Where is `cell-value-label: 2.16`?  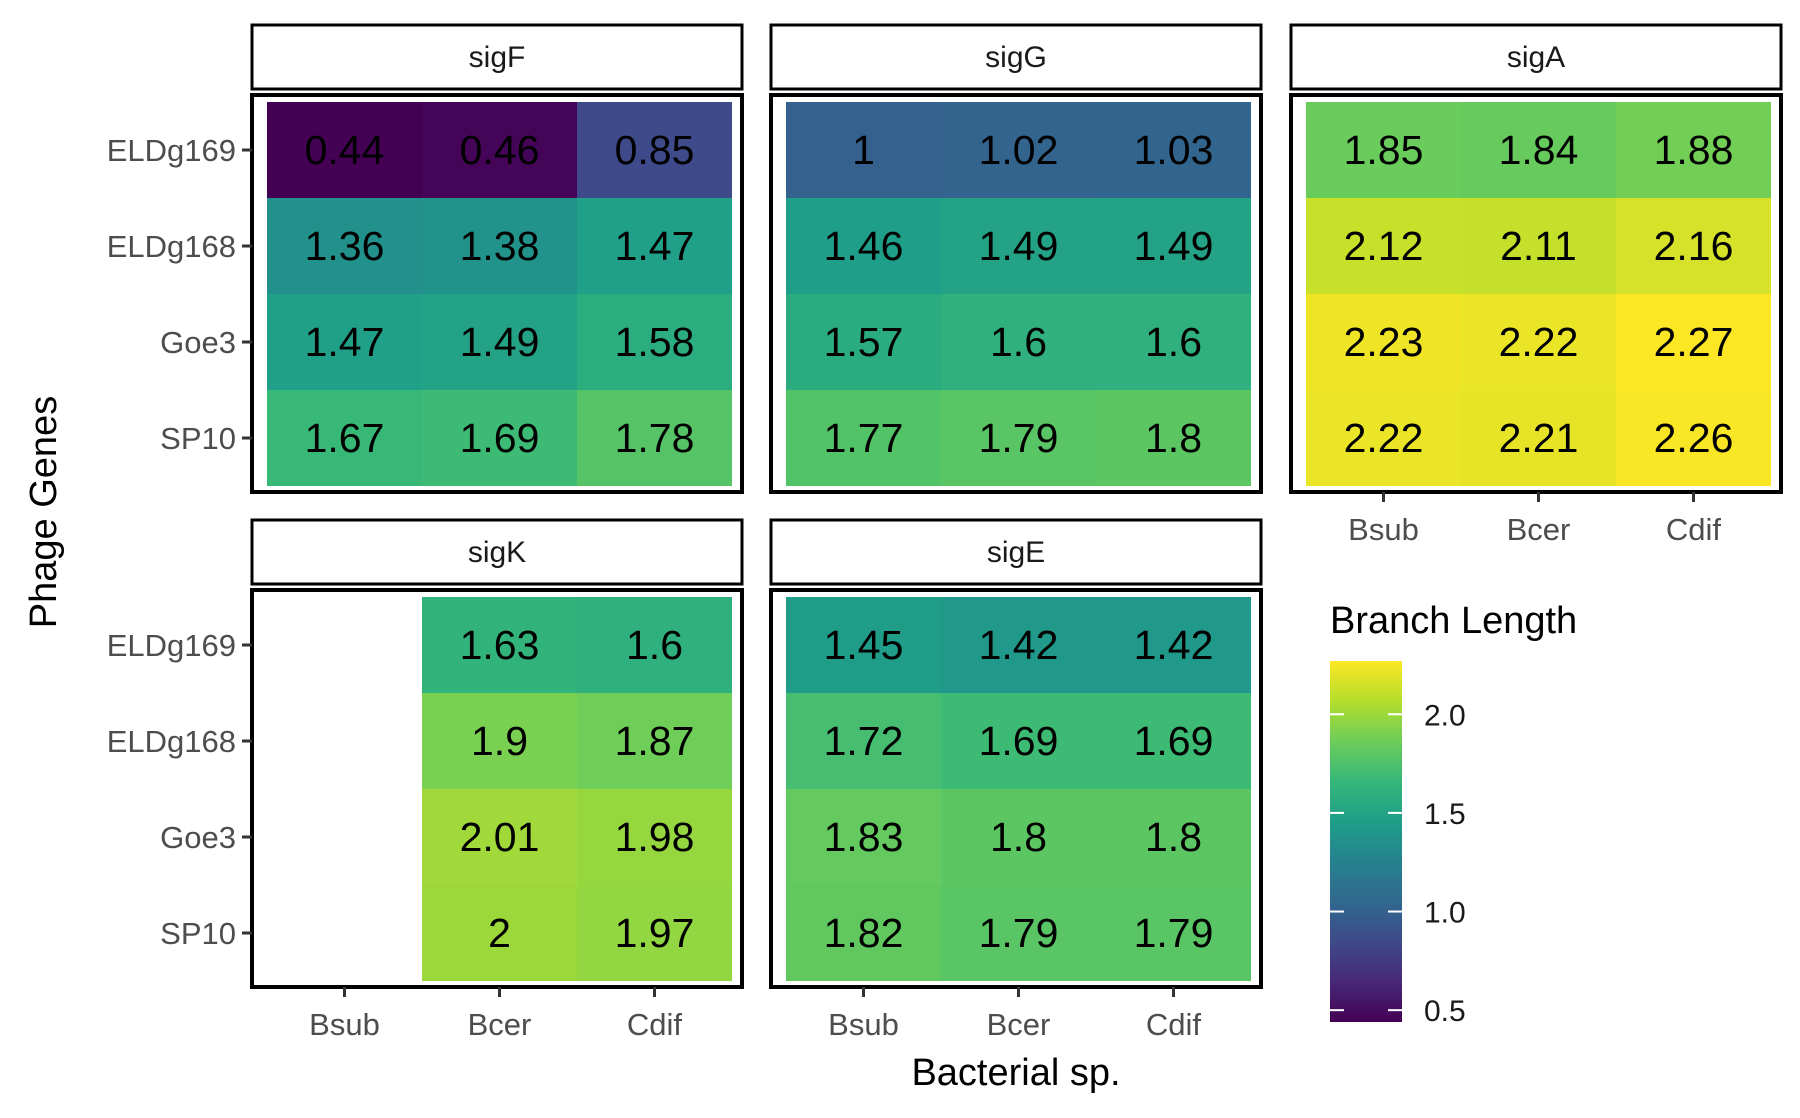
cell-value-label: 2.16 is located at coordinates (1694, 246).